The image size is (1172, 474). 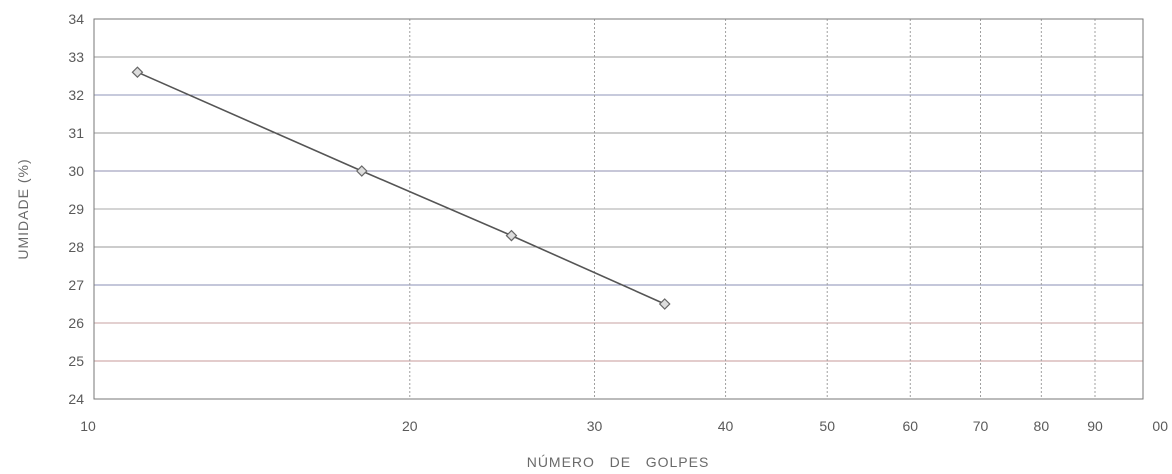 I want to click on y-tick-label: 32, so click(x=76, y=95).